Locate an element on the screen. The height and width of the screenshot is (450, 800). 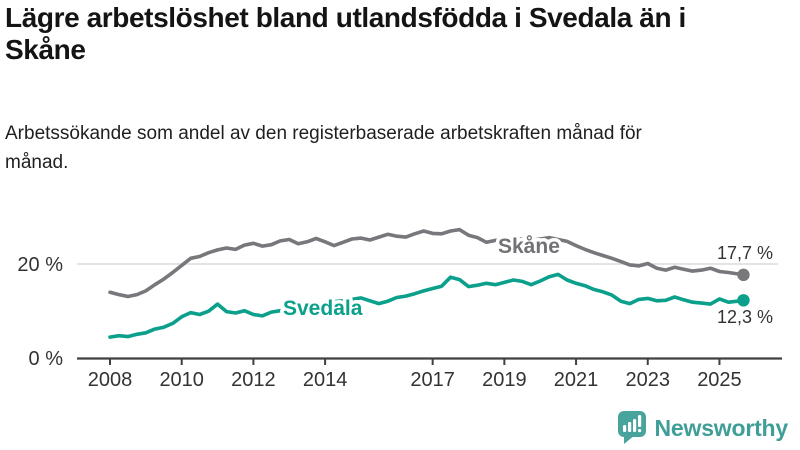
bar-chart-speech-bubble-icon is located at coordinates (631, 427).